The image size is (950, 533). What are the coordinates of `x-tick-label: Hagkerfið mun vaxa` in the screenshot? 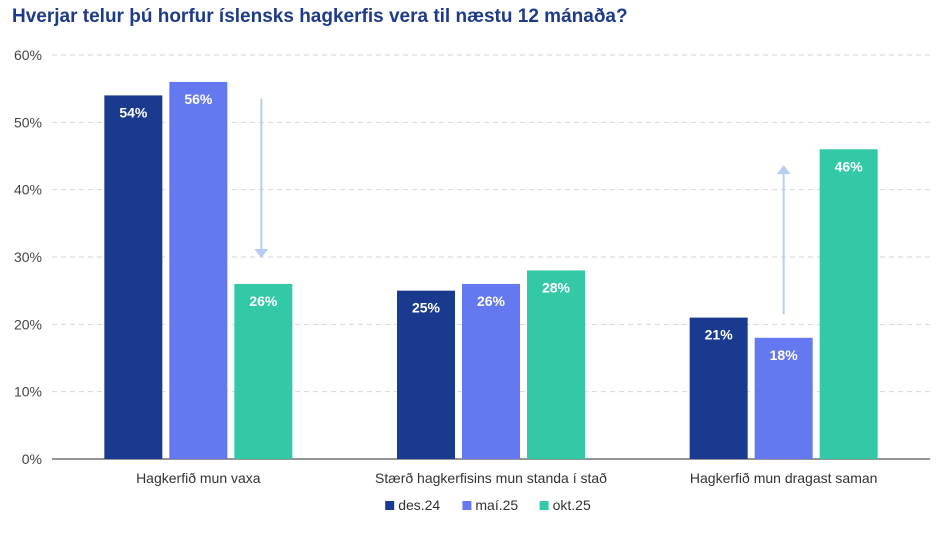 It's located at (198, 478).